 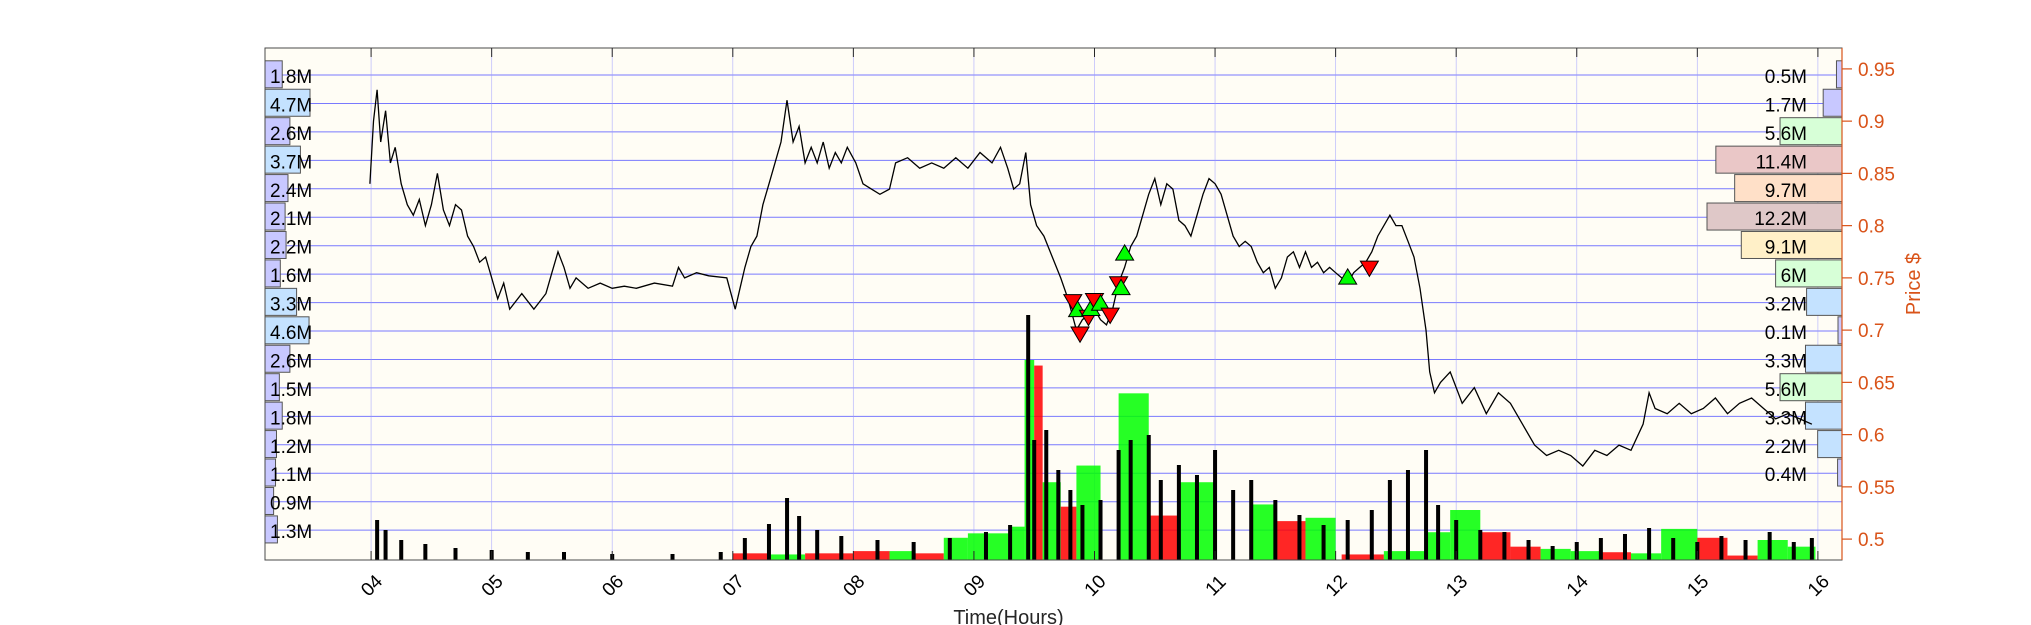 What do you see at coordinates (1786, 305) in the screenshot?
I see `volume-profile-right-label: 3.2M` at bounding box center [1786, 305].